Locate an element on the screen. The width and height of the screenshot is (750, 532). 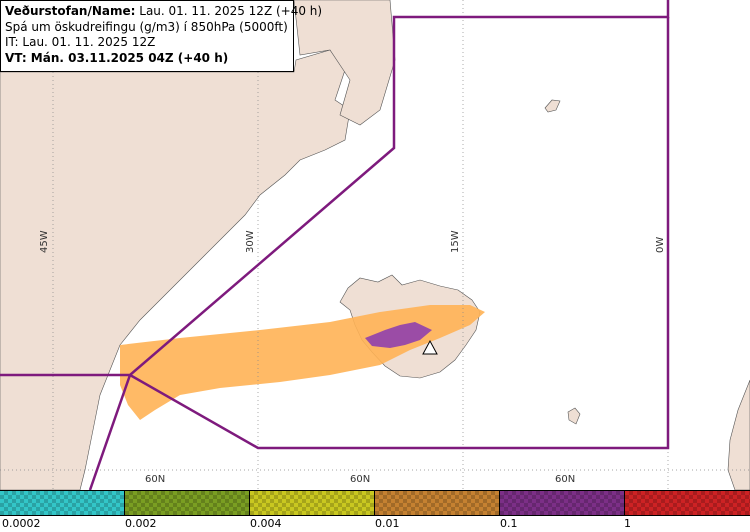
legend-label-4: 0.1 is located at coordinates (509, 523).